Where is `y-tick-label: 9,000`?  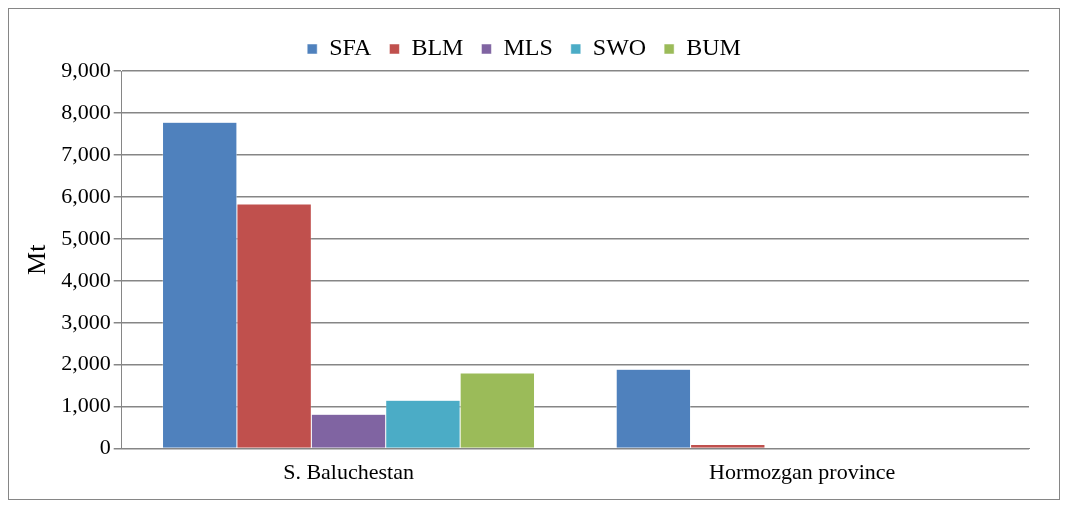
y-tick-label: 9,000 is located at coordinates (86, 69).